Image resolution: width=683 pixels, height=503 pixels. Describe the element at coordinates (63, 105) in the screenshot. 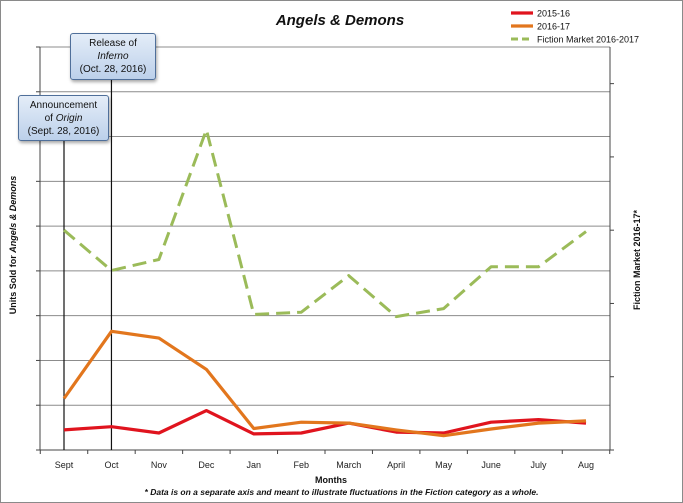

I see `callout-origin-line1: Announcement` at that location.